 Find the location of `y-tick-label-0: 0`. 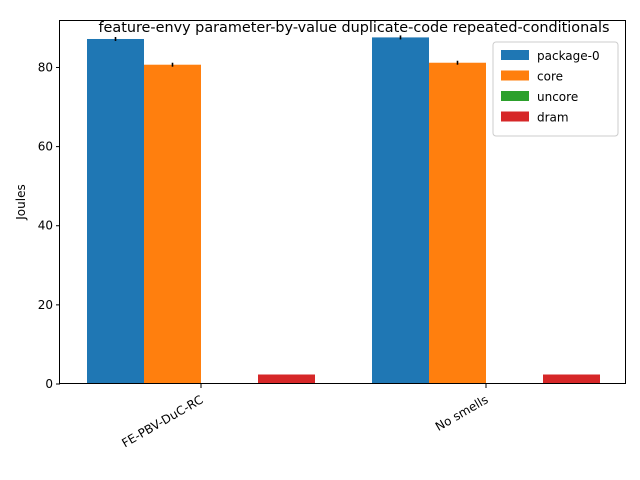

y-tick-label-0: 0 is located at coordinates (49, 384).